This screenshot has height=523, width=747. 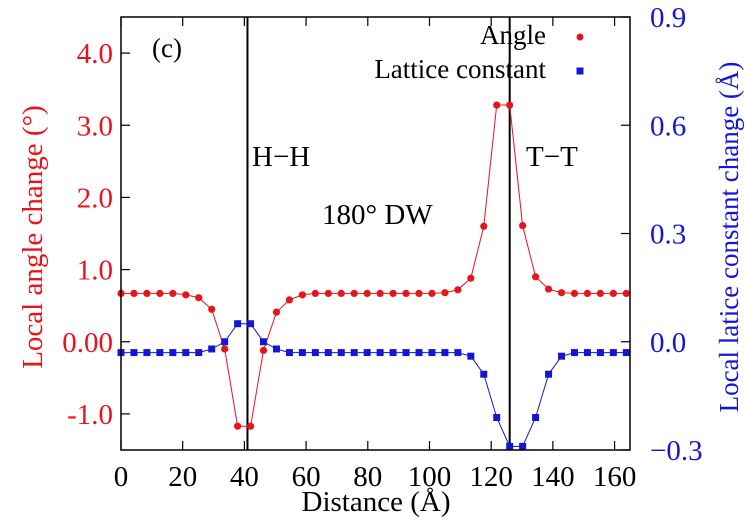 I want to click on panel-label: (c), so click(x=167, y=48).